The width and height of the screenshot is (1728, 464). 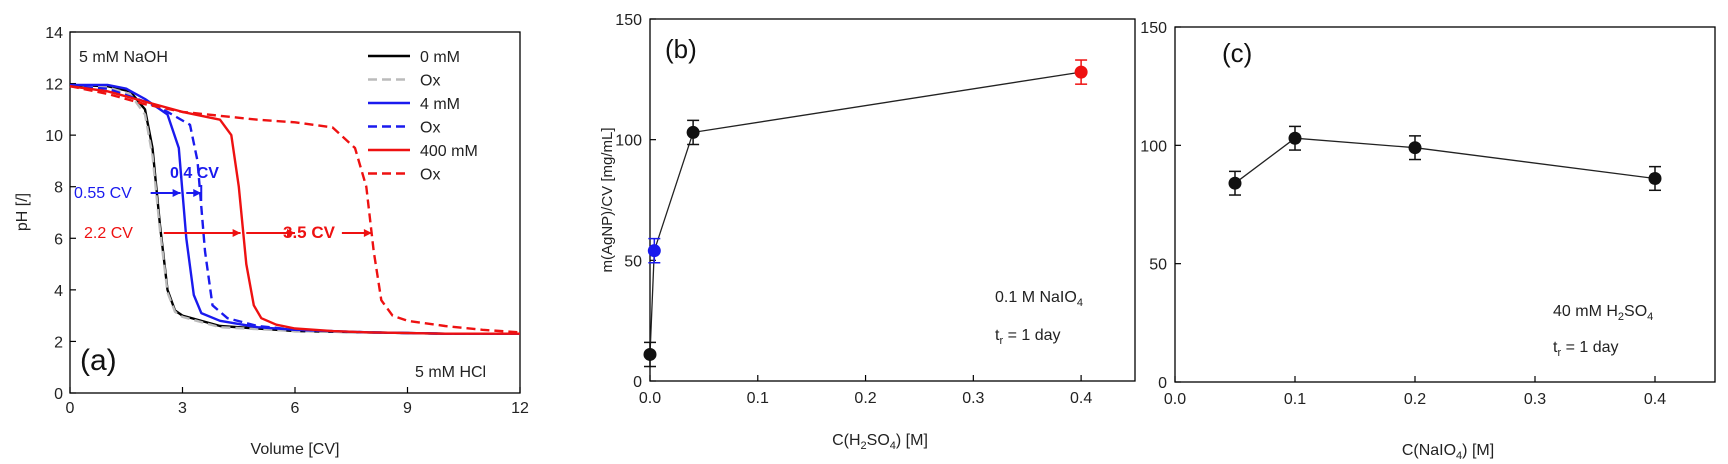 What do you see at coordinates (423, 116) in the screenshot?
I see `panel-a-legend: 0 mM Ox 4 mM Ox 400 mM Ox` at bounding box center [423, 116].